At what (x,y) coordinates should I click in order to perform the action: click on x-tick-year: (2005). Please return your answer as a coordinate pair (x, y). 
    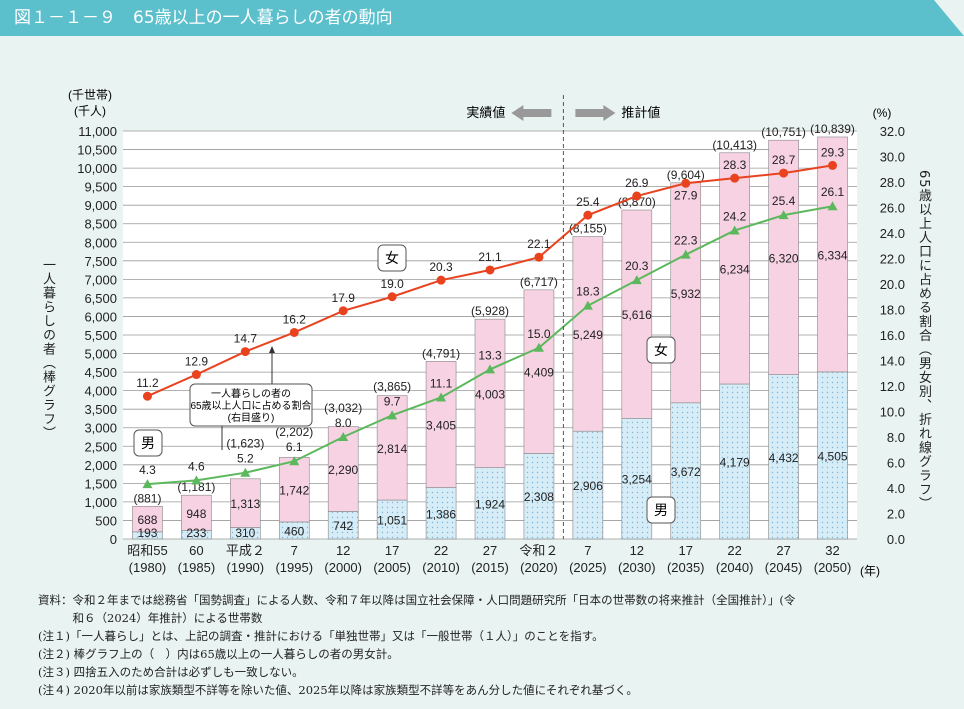
    Looking at the image, I should click on (392, 567).